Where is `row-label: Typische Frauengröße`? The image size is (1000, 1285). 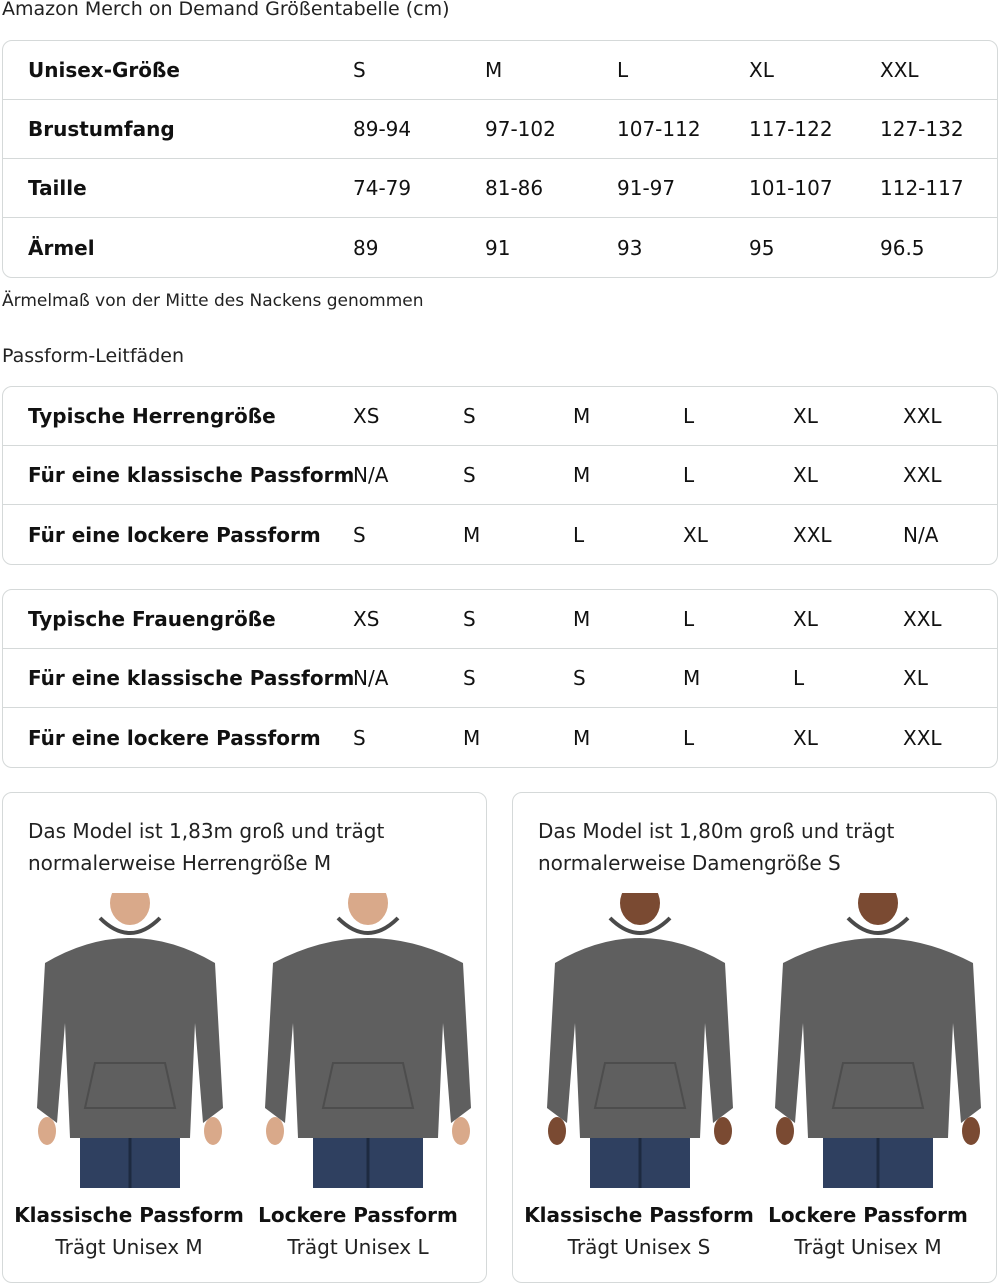
row-label: Typische Frauengröße is located at coordinates (152, 619).